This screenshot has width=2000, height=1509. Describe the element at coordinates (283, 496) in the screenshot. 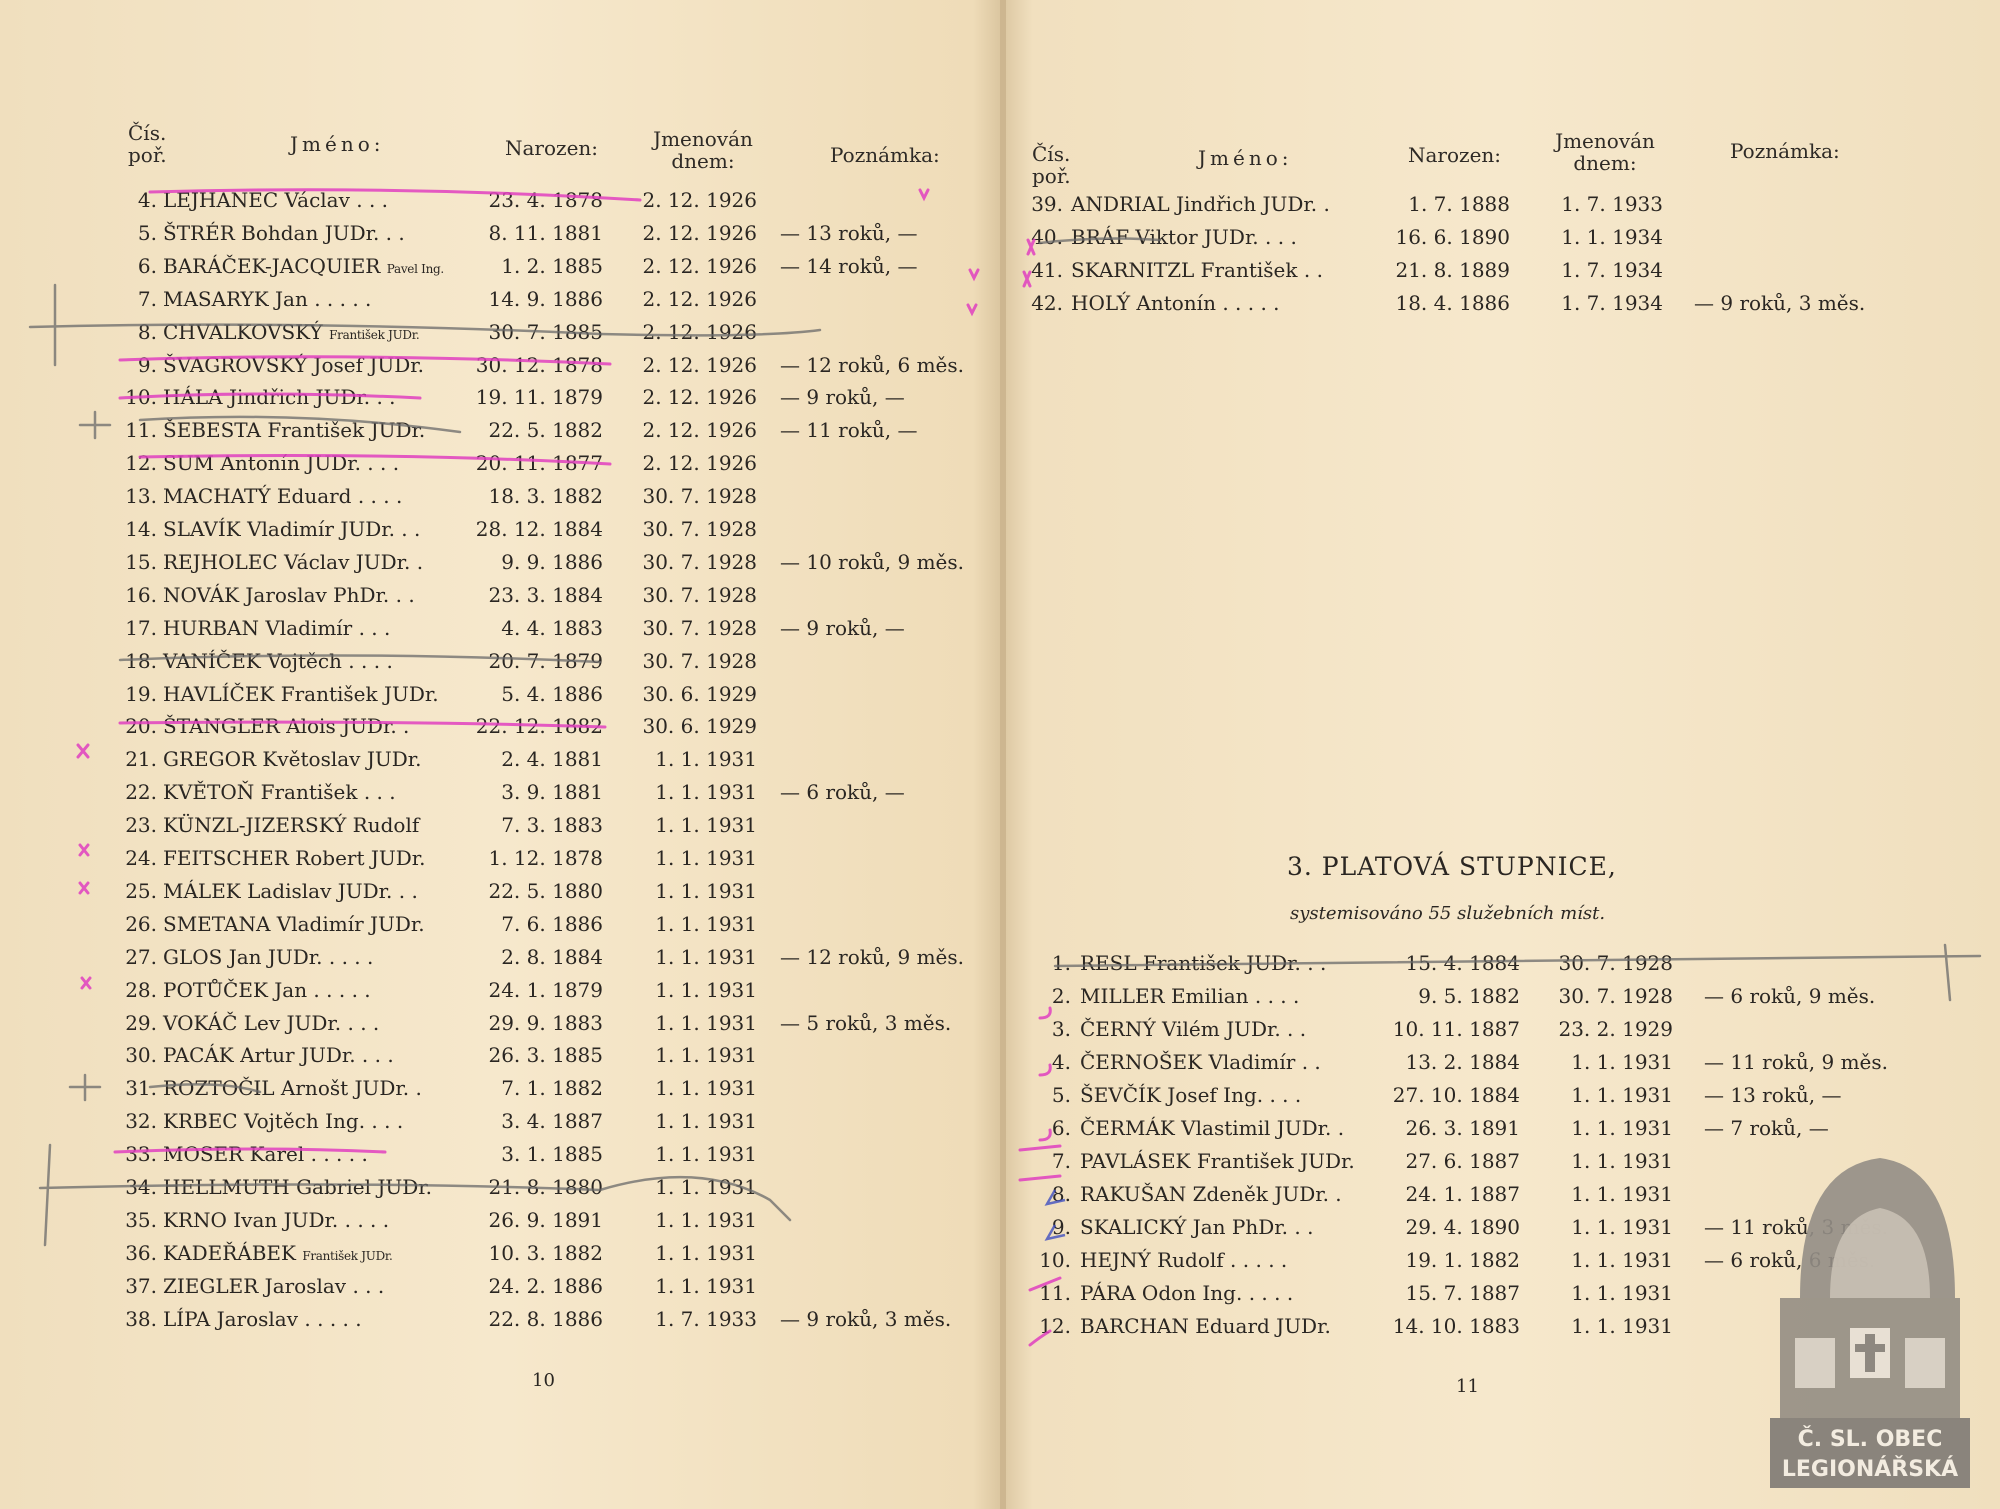

I see `person-name: MACHATÝ Eduard . . . .` at that location.